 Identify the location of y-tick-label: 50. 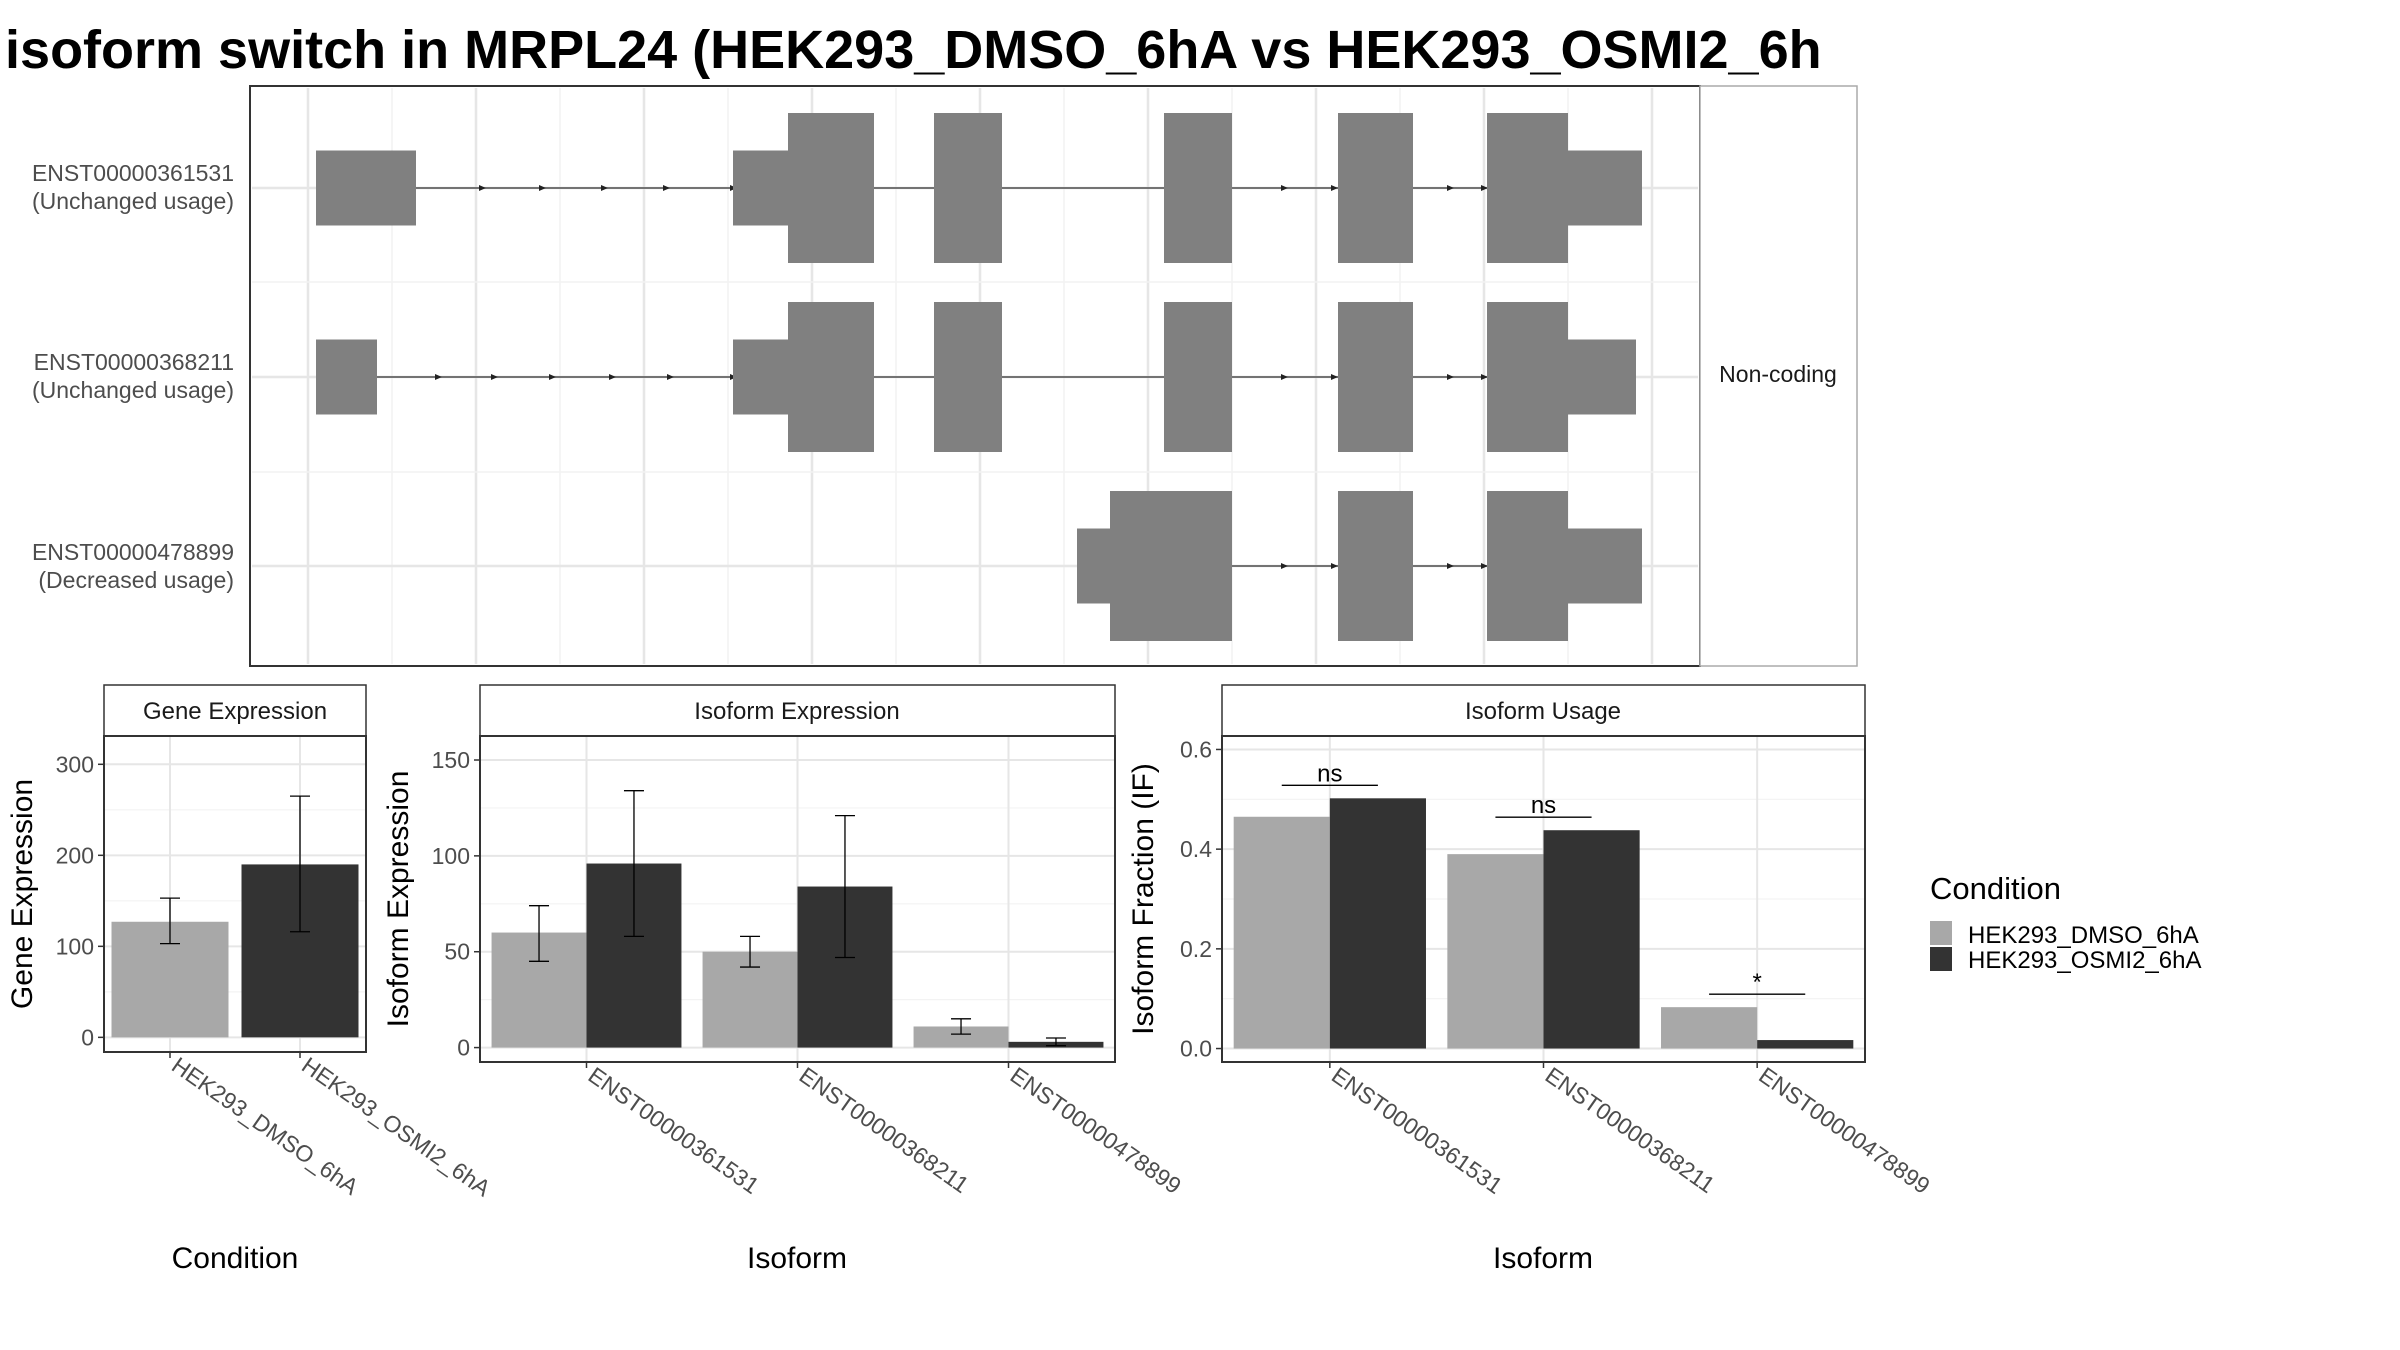
(457, 952).